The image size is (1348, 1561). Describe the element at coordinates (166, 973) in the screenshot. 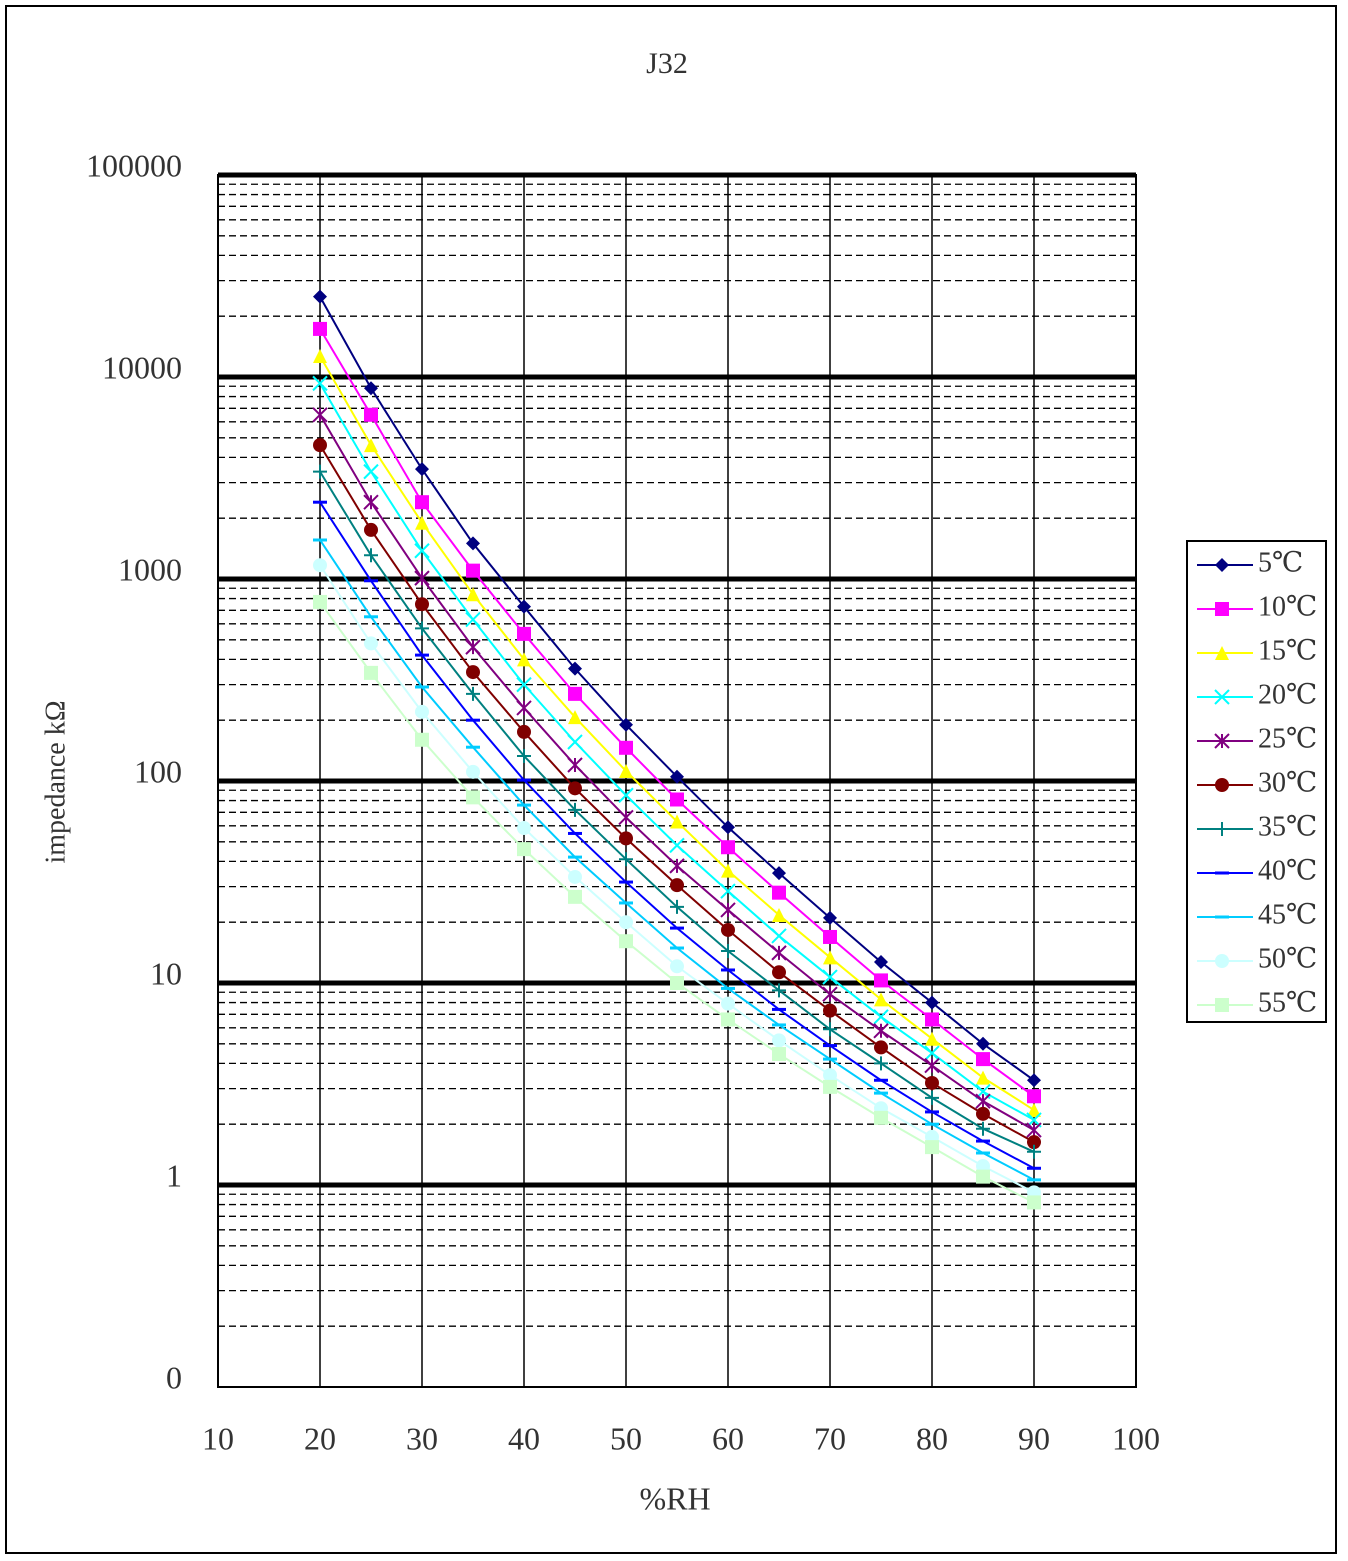

I see `y-tick-label: 10` at that location.